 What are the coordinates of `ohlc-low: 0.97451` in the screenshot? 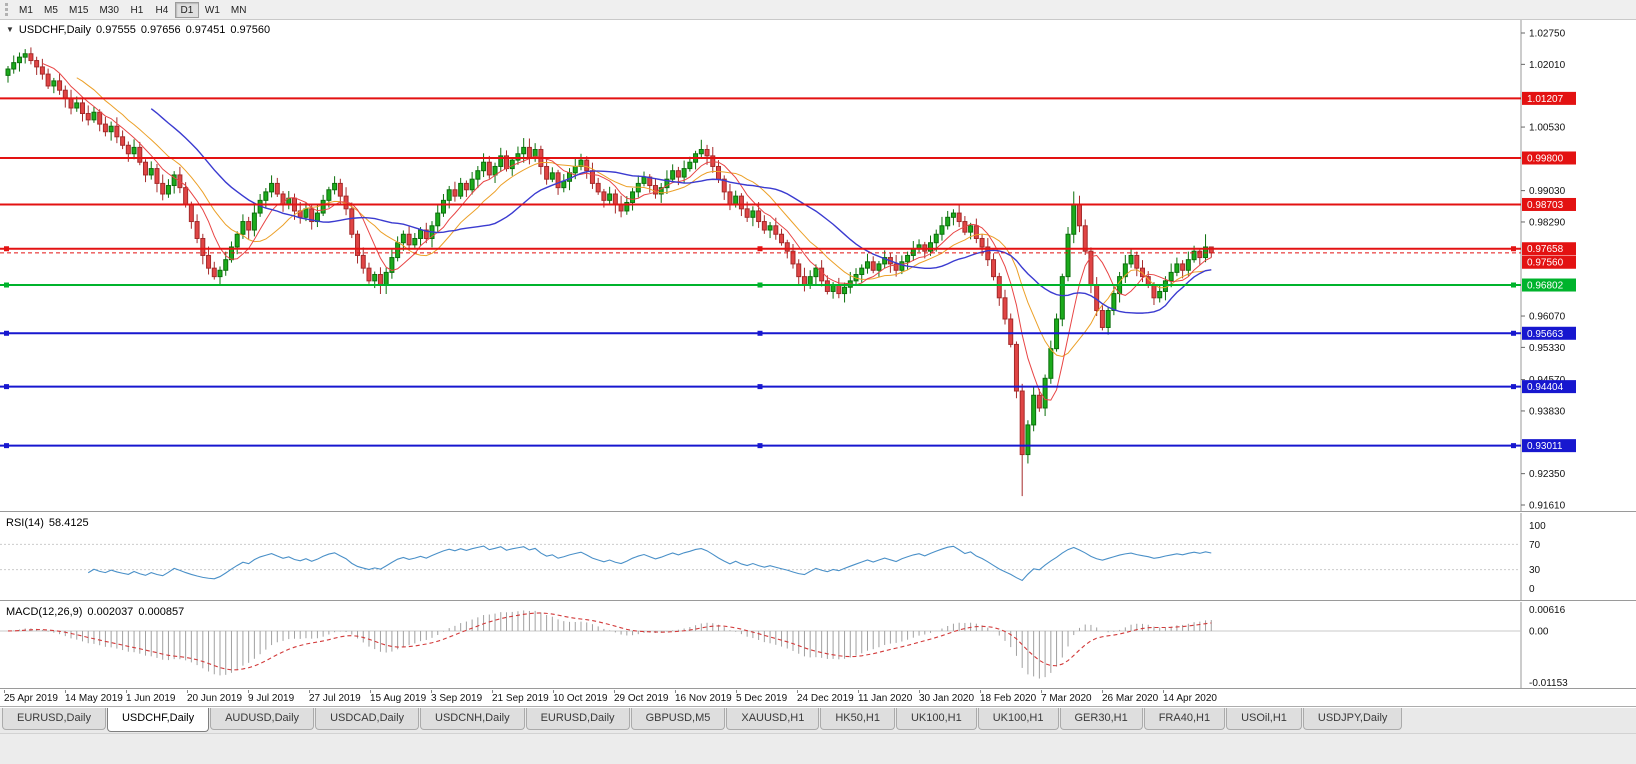 It's located at (205, 30).